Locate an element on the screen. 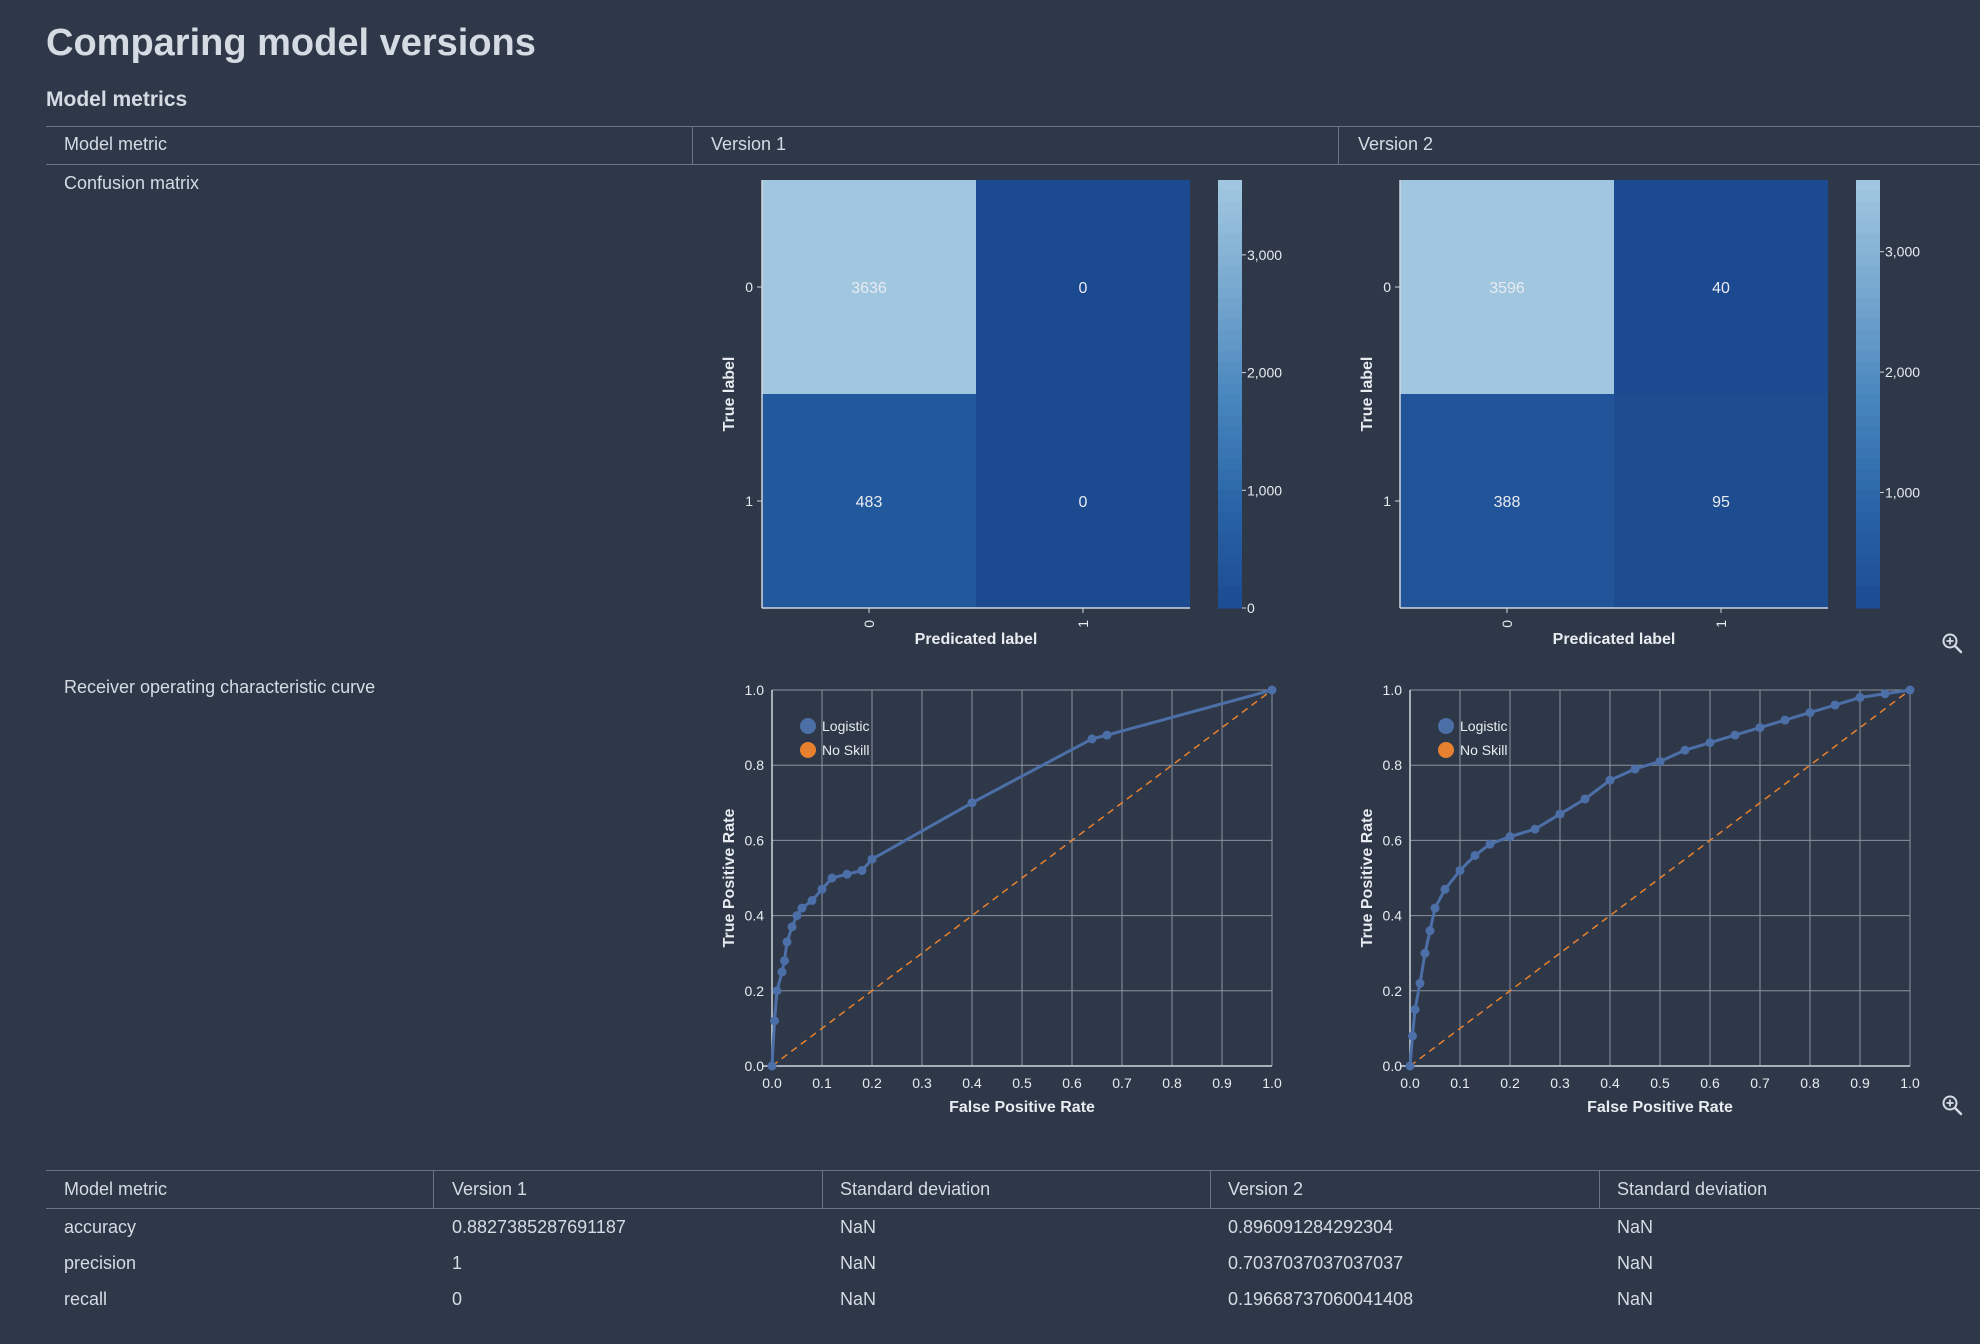 The image size is (1980, 1344). cell-value: 3636 is located at coordinates (869, 288).